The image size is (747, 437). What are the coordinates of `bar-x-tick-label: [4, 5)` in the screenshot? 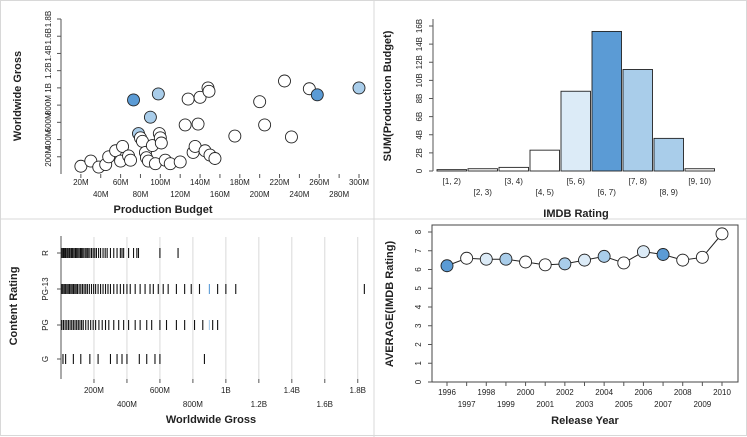 It's located at (545, 192).